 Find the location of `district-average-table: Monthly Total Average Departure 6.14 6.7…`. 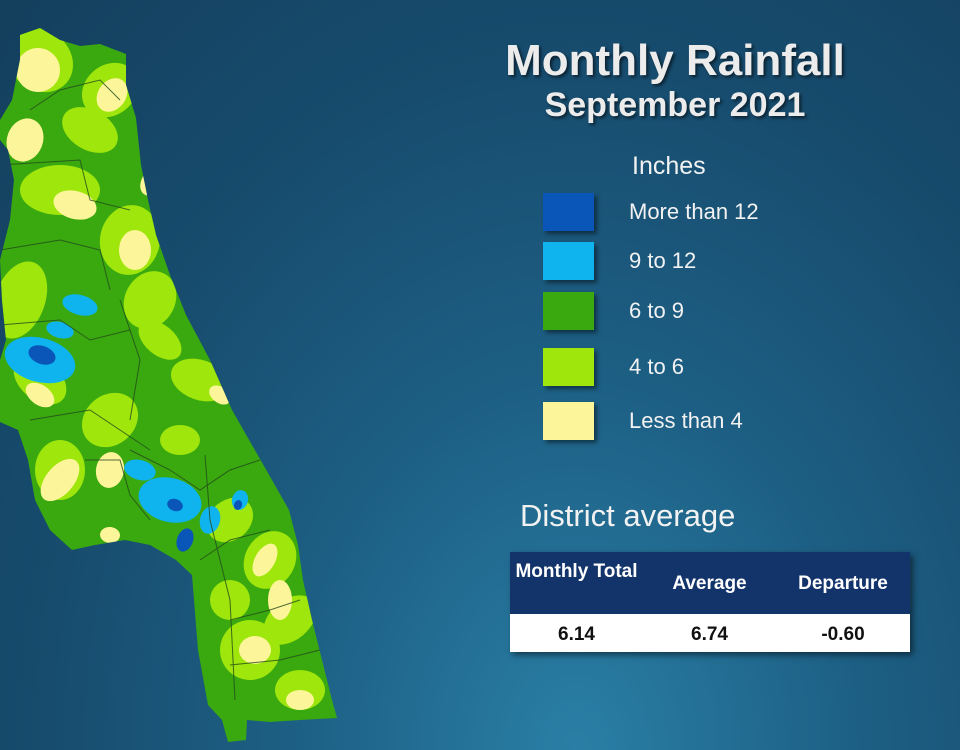

district-average-table: Monthly Total Average Departure 6.14 6.7… is located at coordinates (710, 602).